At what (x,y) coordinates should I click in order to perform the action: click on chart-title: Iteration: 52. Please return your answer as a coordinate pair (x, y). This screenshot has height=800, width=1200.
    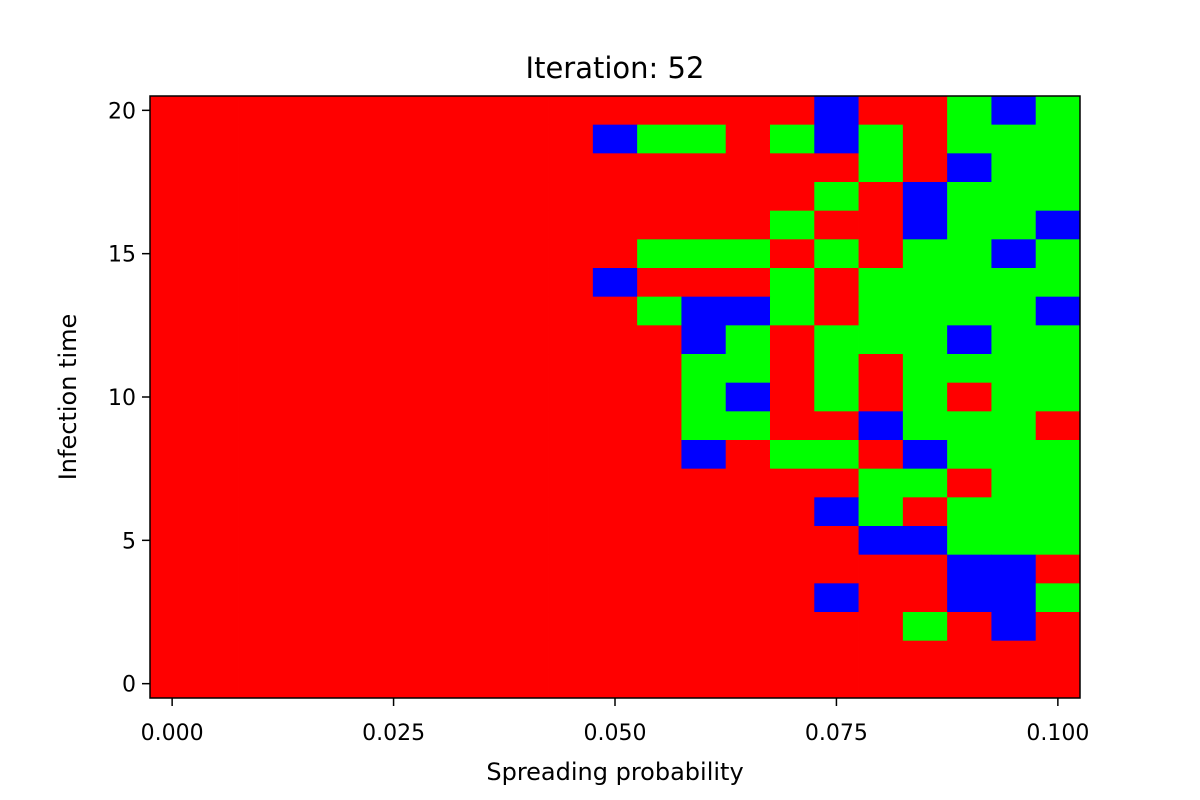
    Looking at the image, I should click on (615, 68).